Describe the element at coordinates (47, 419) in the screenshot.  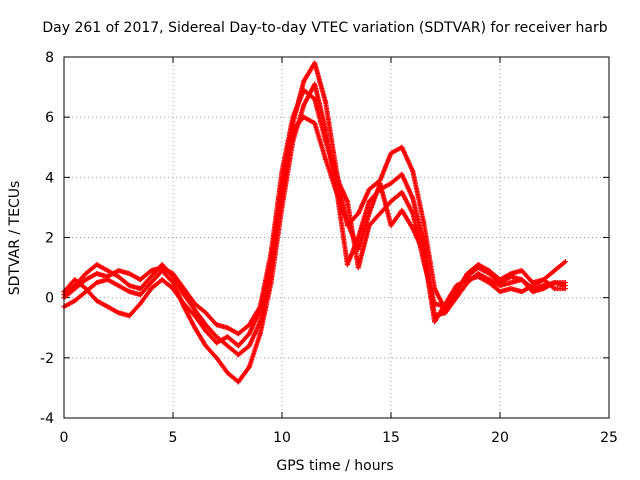
I see `y-tick-label: -4` at that location.